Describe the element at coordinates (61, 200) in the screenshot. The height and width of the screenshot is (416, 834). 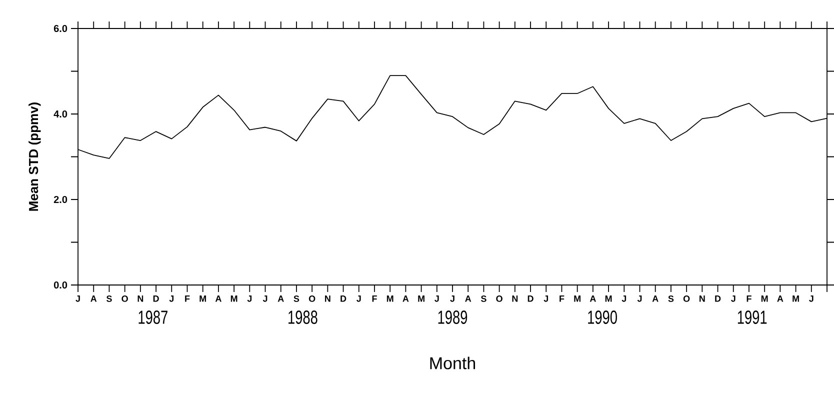
I see `y-tick-label: 2.0` at that location.